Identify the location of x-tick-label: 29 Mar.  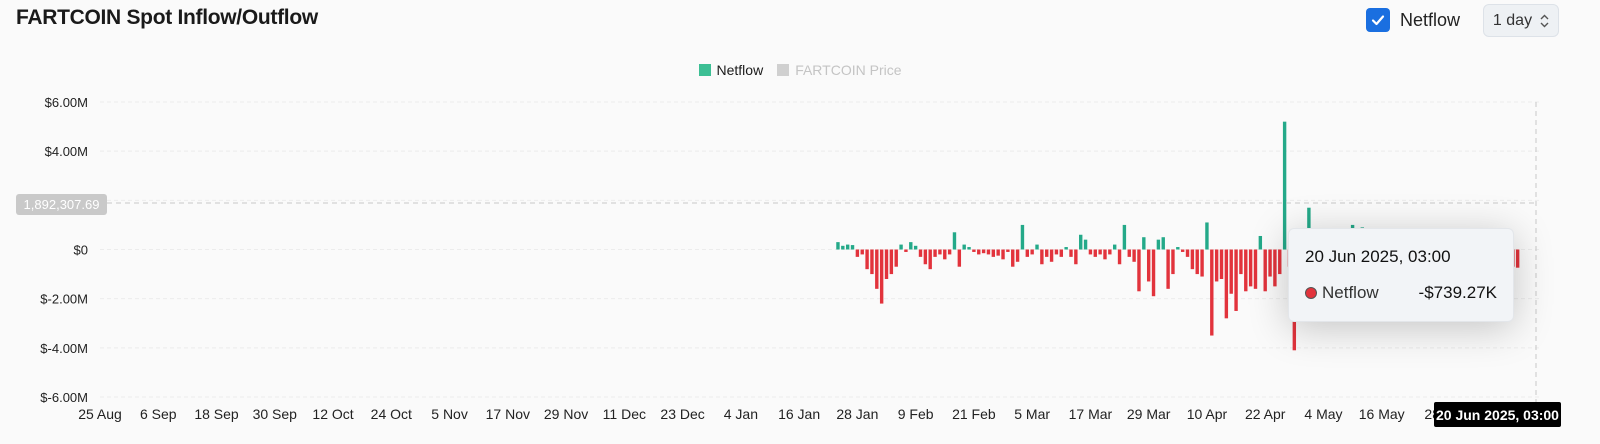
(1149, 414).